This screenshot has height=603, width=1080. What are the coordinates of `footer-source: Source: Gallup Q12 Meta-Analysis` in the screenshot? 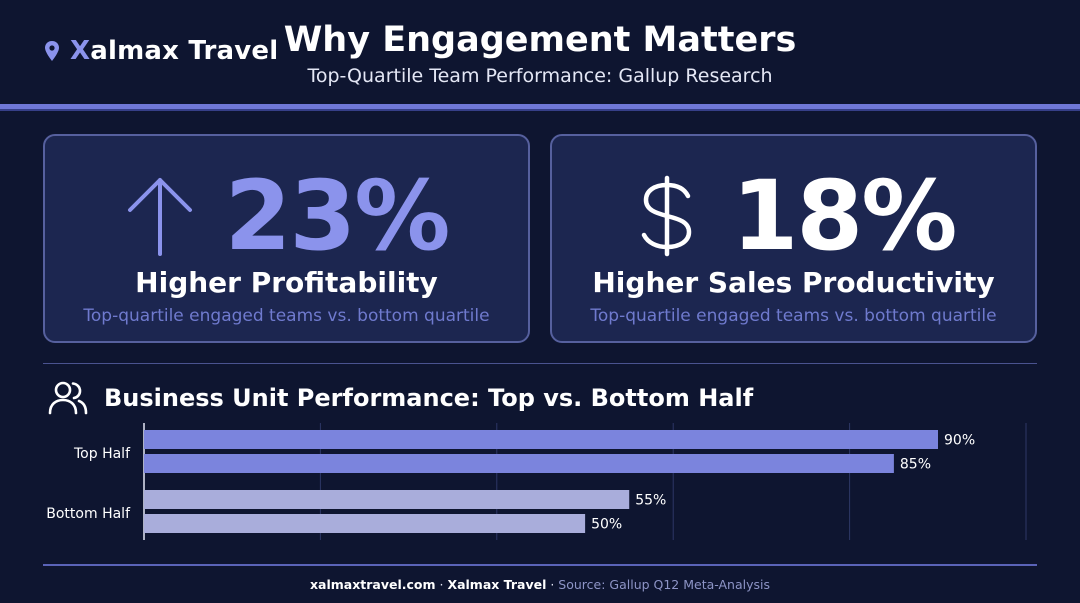 It's located at (664, 584).